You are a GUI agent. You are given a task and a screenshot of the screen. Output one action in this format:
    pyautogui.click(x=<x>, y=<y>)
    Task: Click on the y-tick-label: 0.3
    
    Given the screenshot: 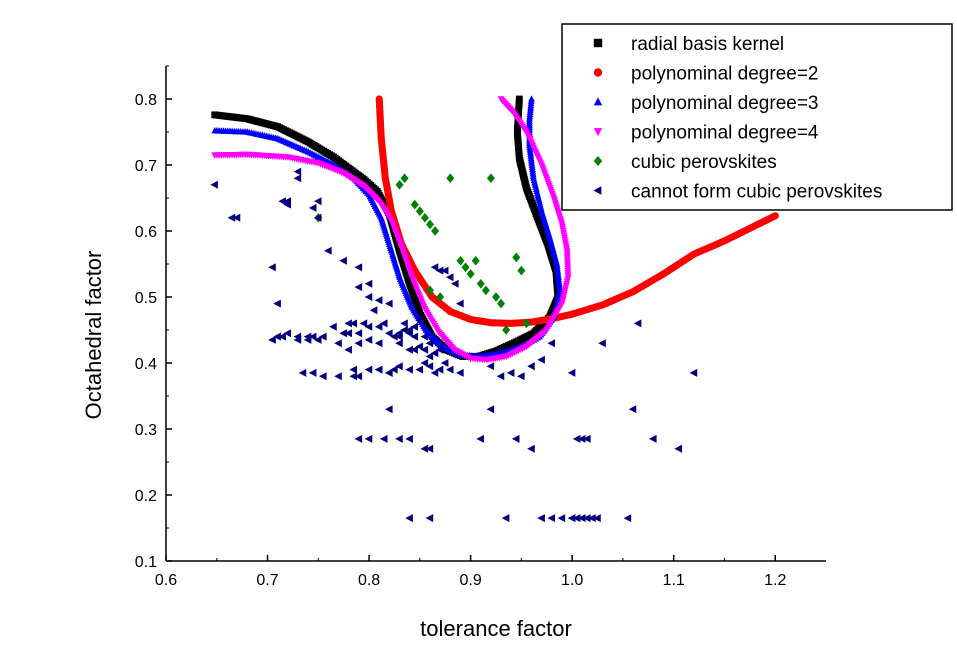 What is the action you would take?
    pyautogui.click(x=146, y=430)
    